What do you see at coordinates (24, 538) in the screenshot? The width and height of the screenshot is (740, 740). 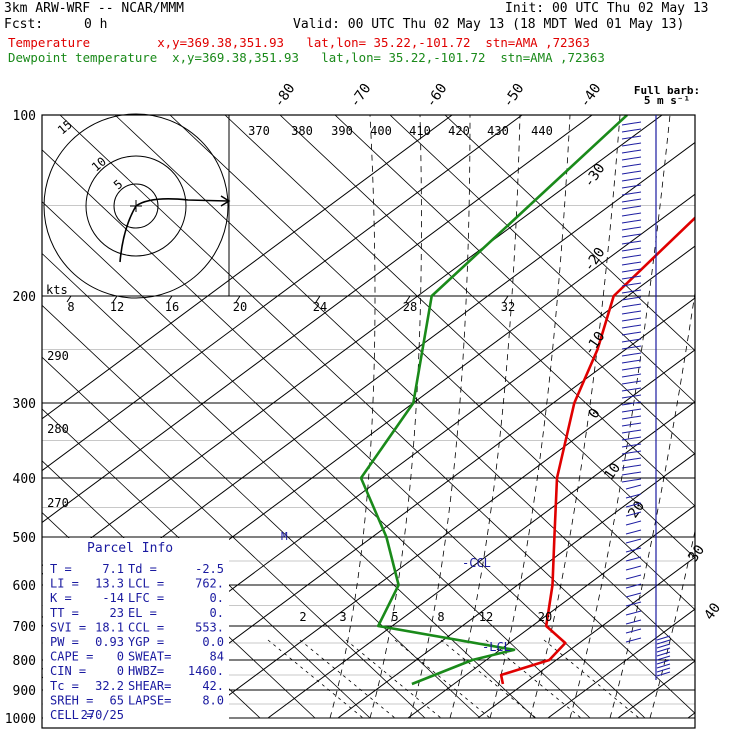 I see `isobar-label: 500` at bounding box center [24, 538].